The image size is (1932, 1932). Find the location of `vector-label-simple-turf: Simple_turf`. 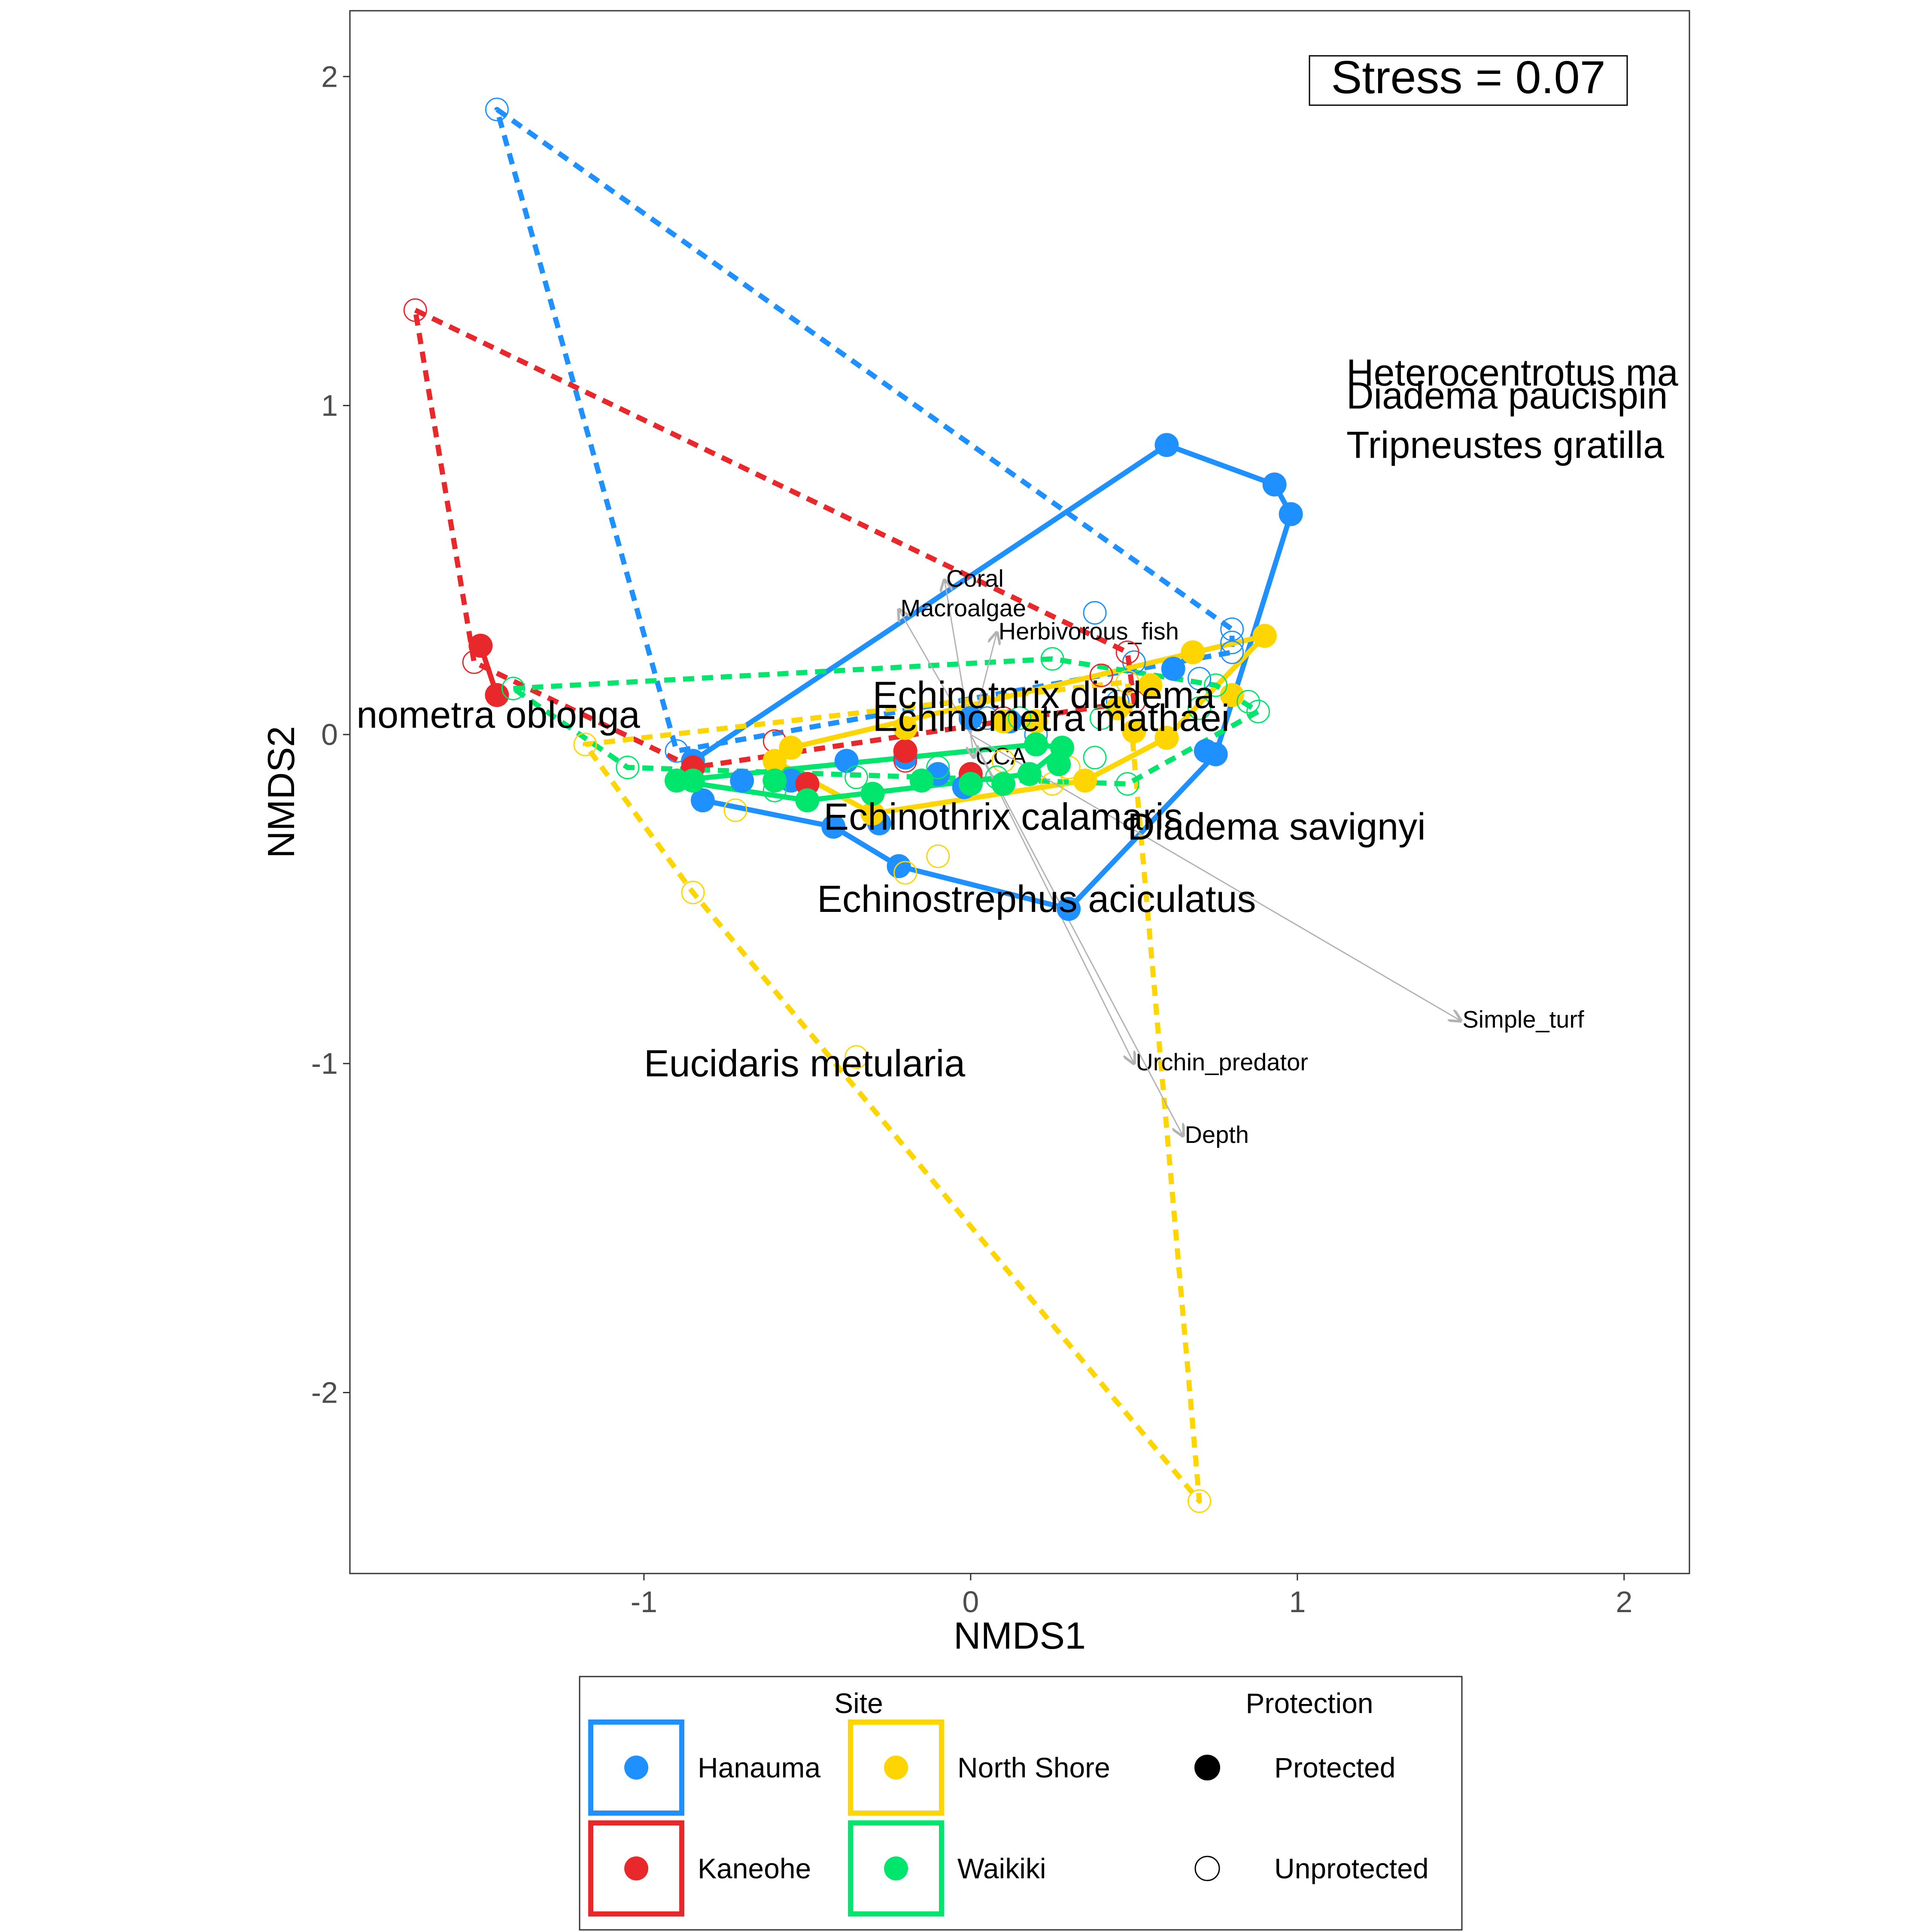

vector-label-simple-turf: Simple_turf is located at coordinates (1523, 1020).